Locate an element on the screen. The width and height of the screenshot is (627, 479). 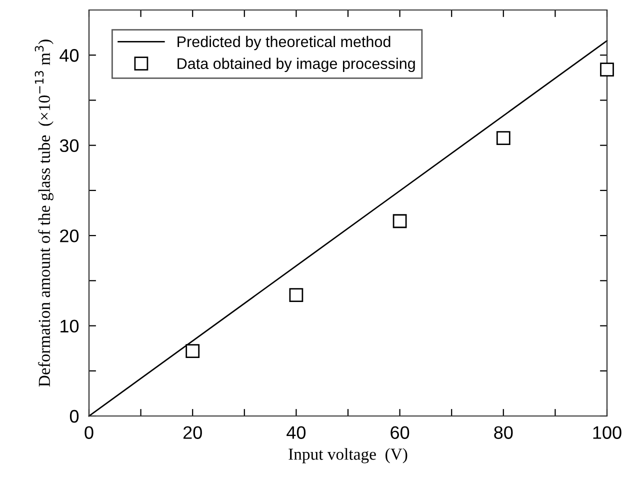
y-tick-label: 20 is located at coordinates (69, 235).